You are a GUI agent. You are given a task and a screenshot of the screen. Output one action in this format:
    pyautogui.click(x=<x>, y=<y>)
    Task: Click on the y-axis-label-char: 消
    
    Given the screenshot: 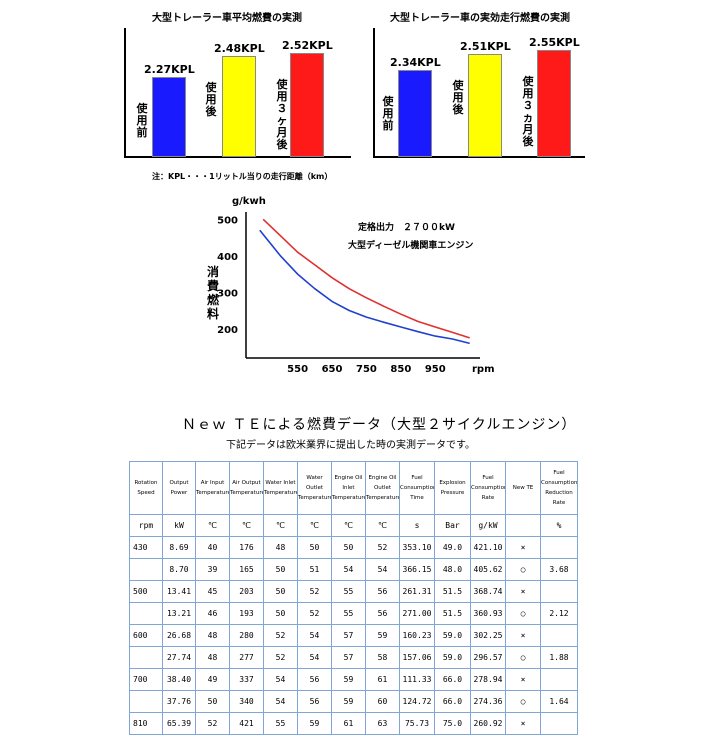 What is the action you would take?
    pyautogui.click(x=213, y=271)
    